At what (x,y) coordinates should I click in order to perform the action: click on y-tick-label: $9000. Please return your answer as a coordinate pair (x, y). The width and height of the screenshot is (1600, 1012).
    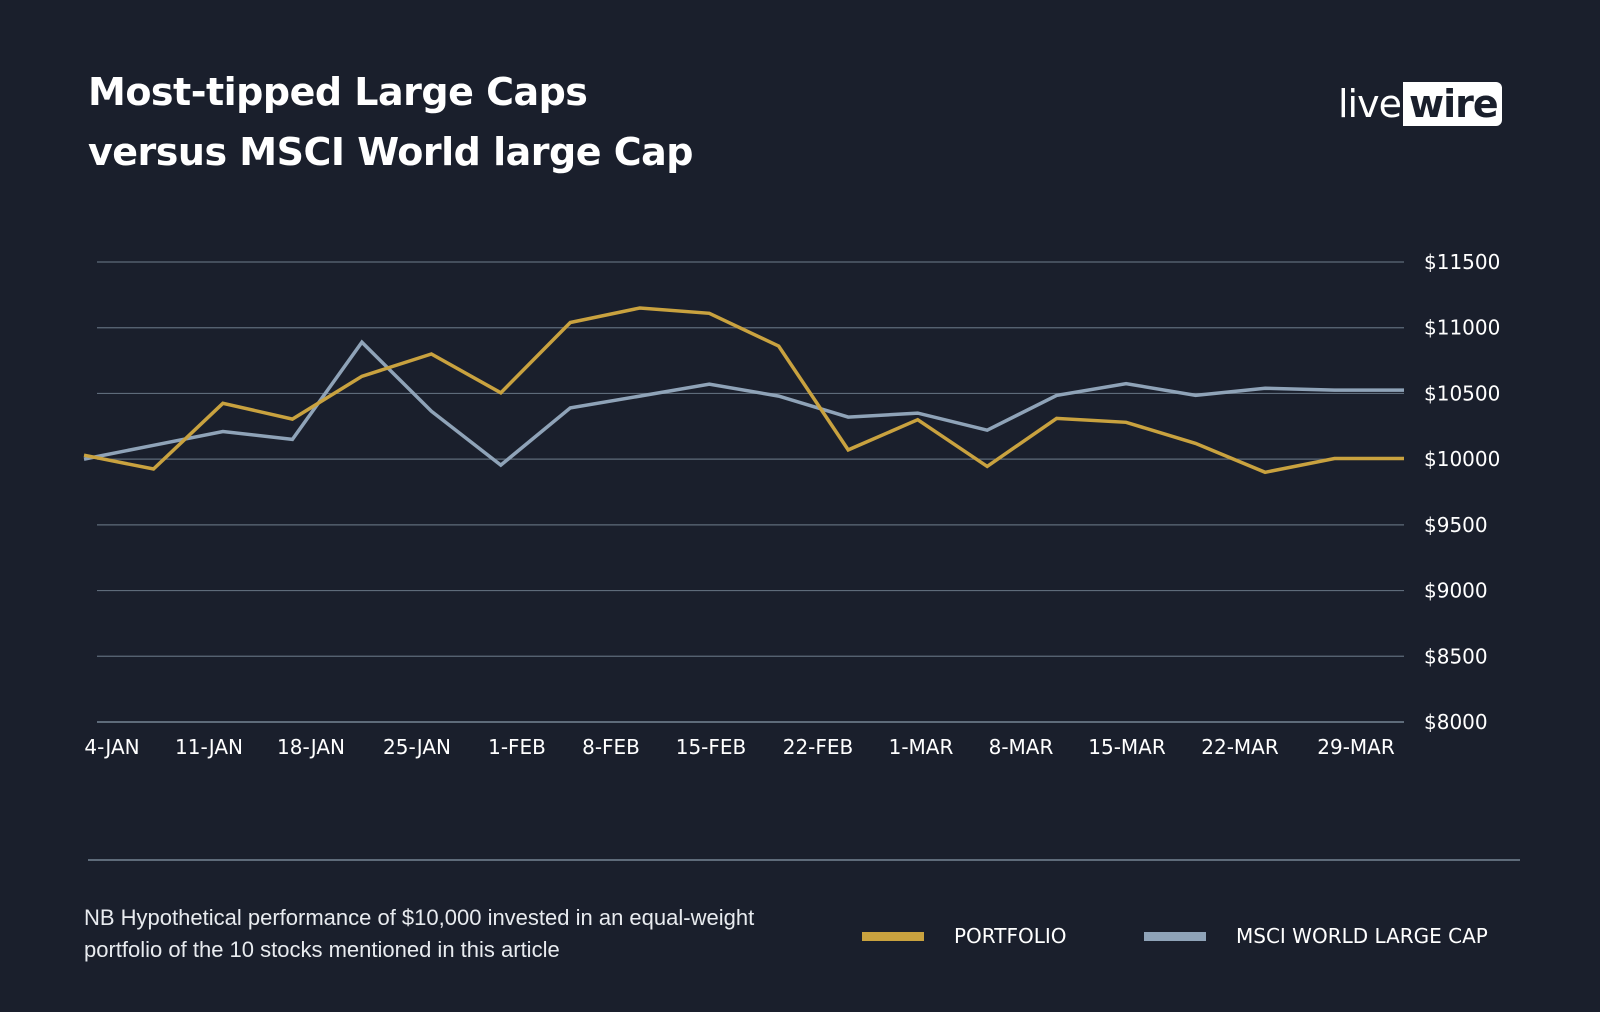
    Looking at the image, I should click on (1456, 591).